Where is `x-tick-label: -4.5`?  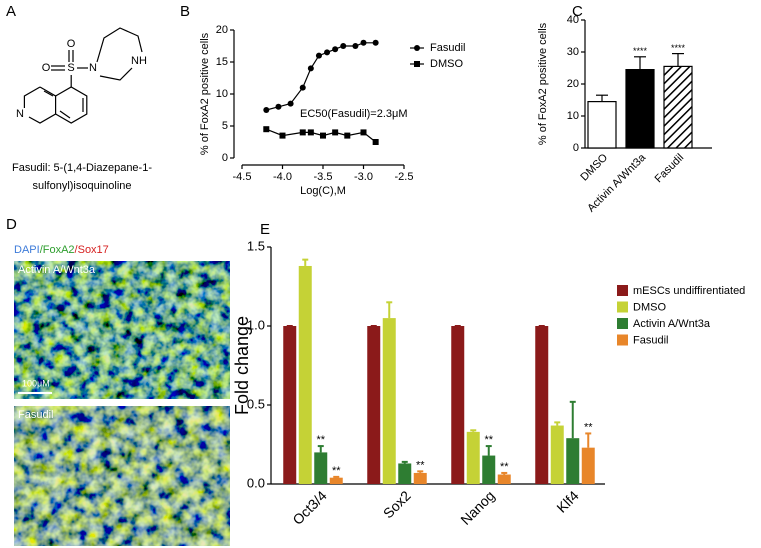
x-tick-label: -4.5 is located at coordinates (242, 177).